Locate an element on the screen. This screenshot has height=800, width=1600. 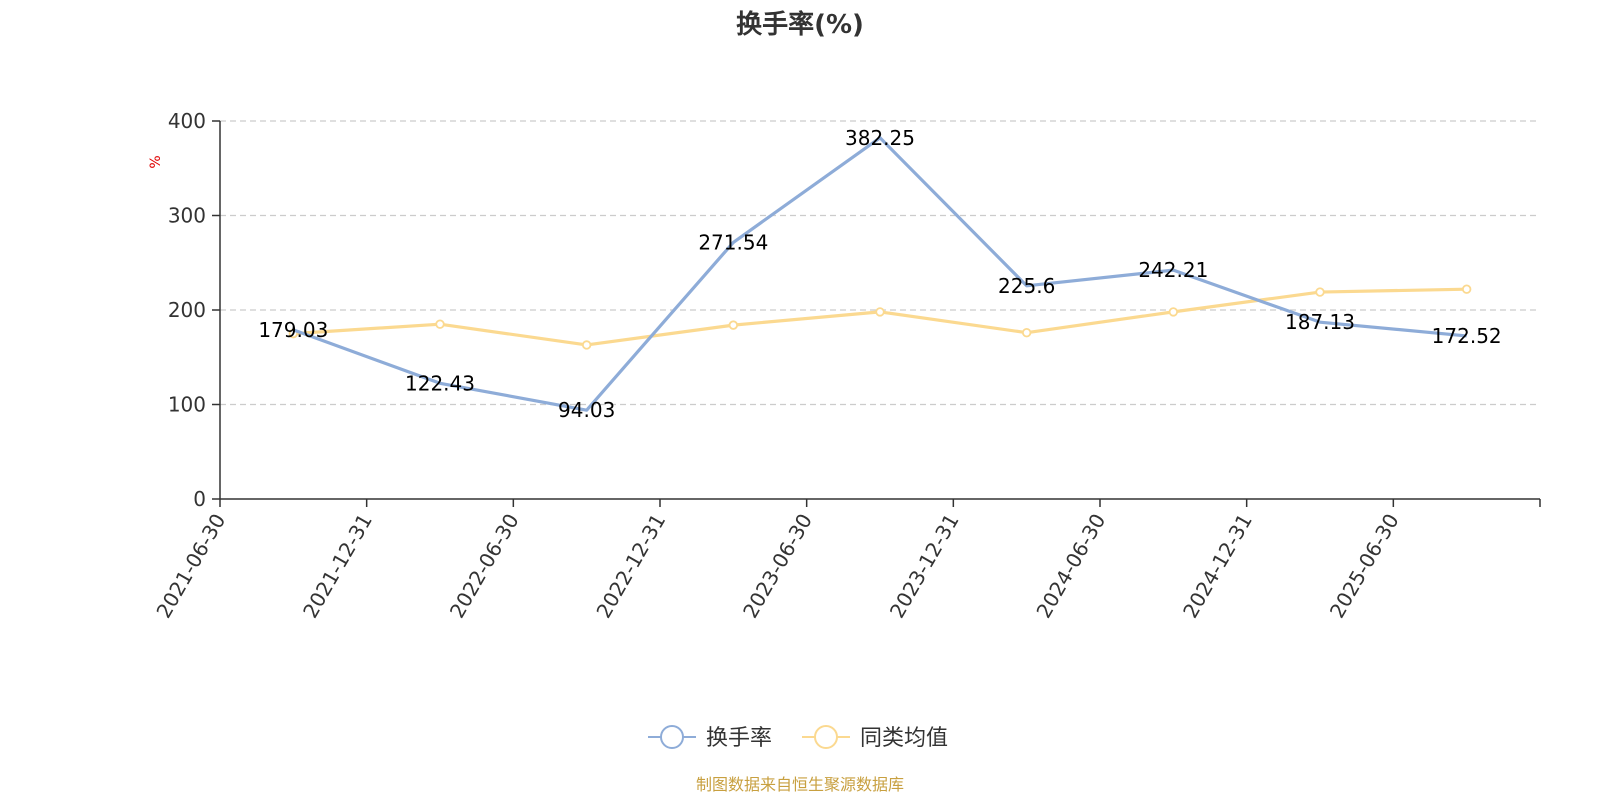
data-label: 242.21 is located at coordinates (1173, 270).